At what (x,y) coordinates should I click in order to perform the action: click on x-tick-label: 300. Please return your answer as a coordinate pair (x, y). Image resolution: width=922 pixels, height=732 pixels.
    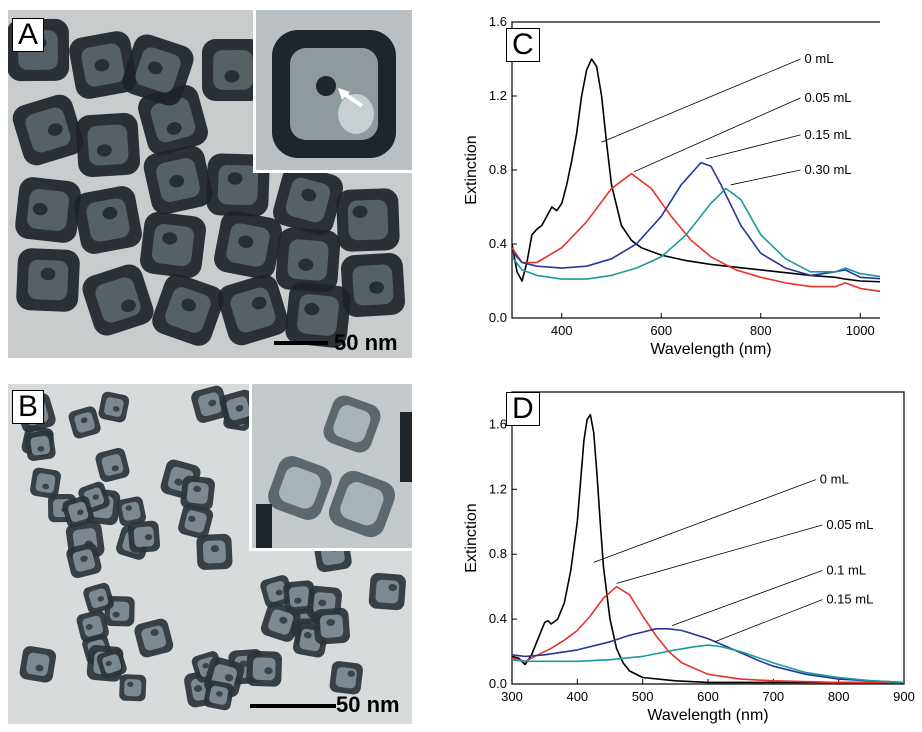
    Looking at the image, I should click on (512, 696).